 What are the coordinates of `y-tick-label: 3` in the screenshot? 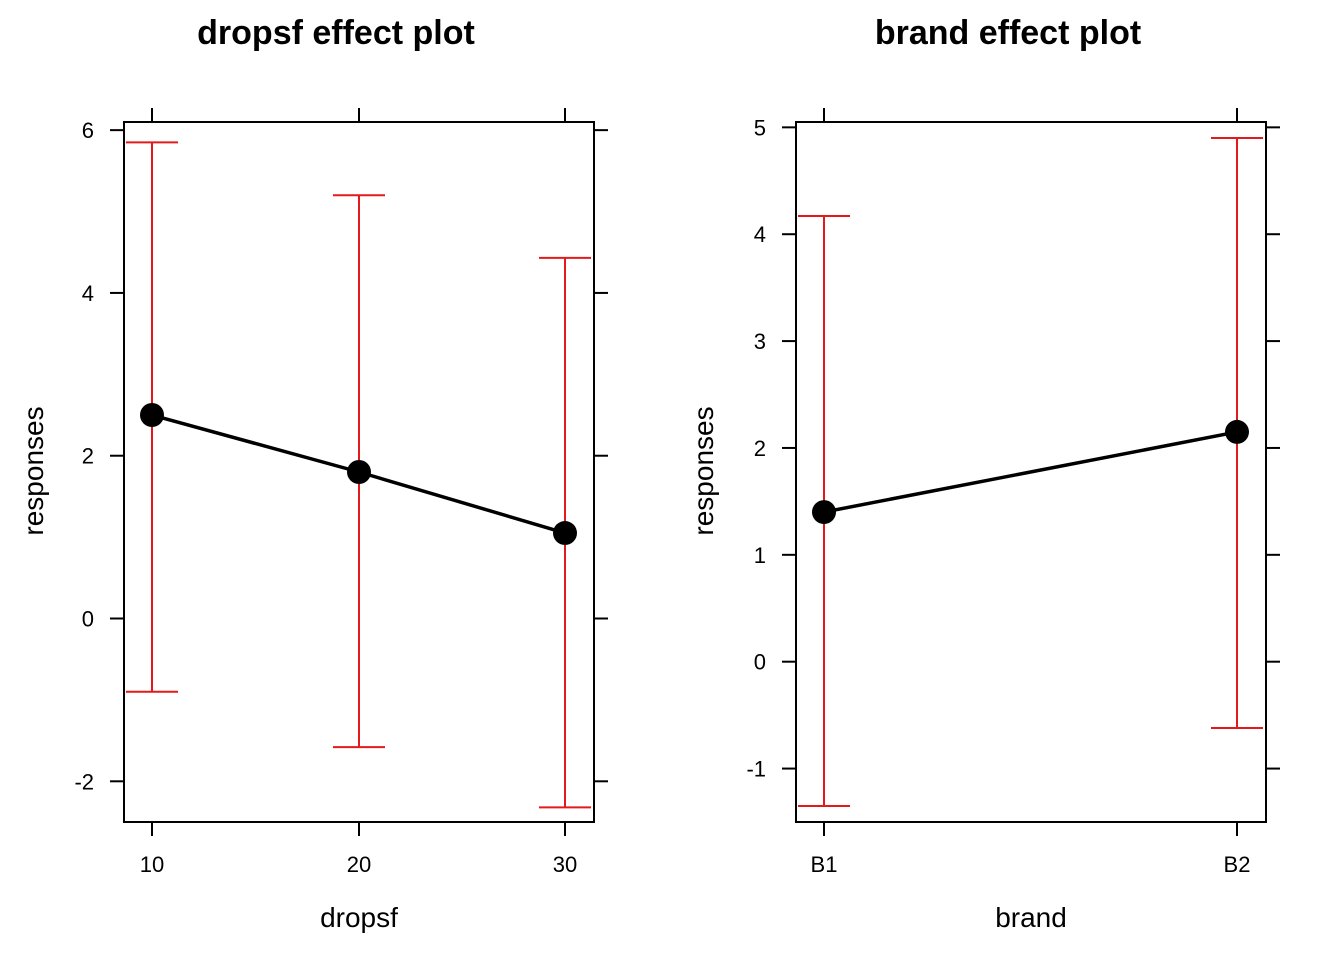 It's located at (760, 341).